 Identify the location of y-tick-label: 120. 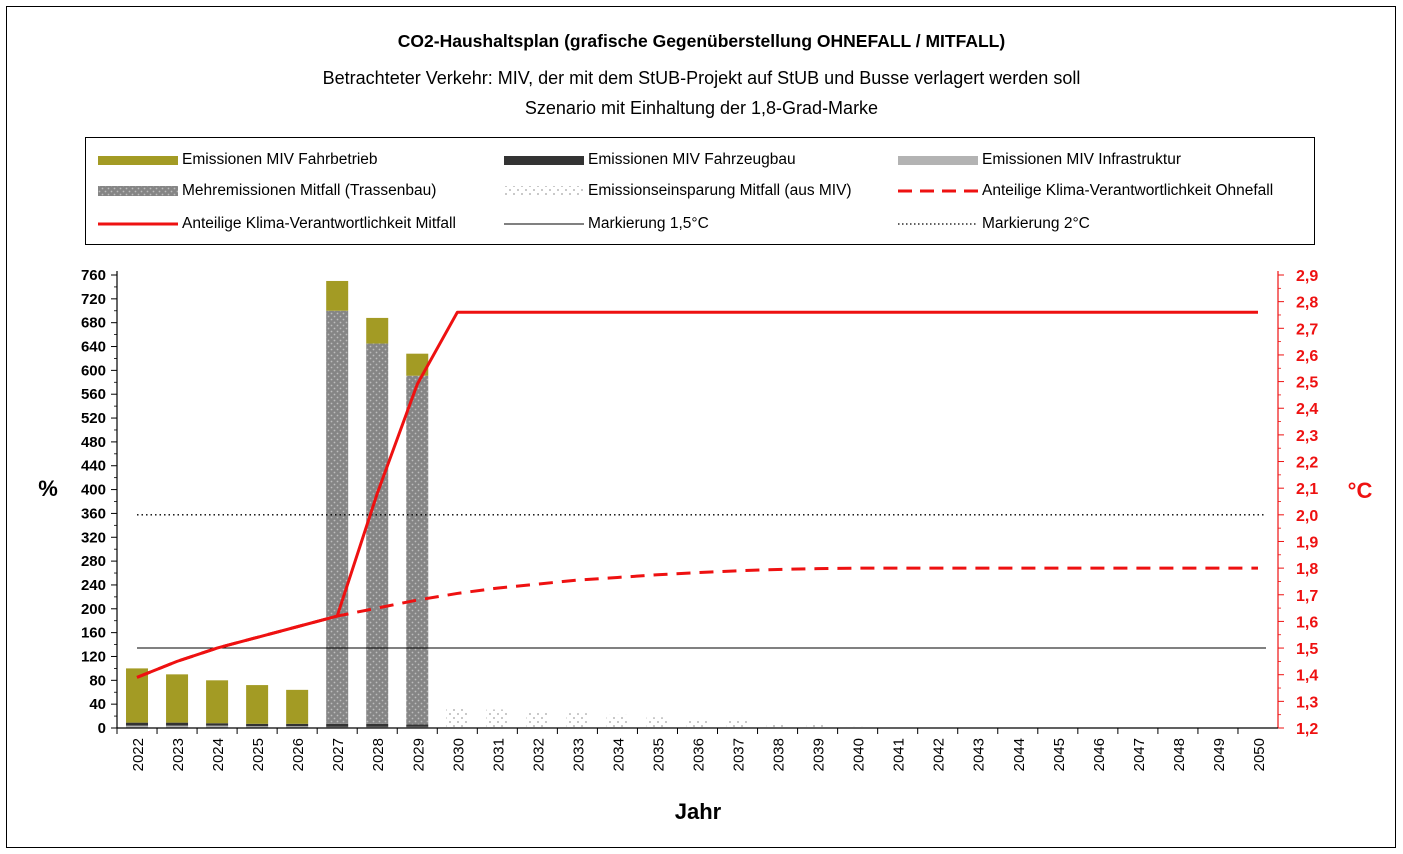
(93, 656).